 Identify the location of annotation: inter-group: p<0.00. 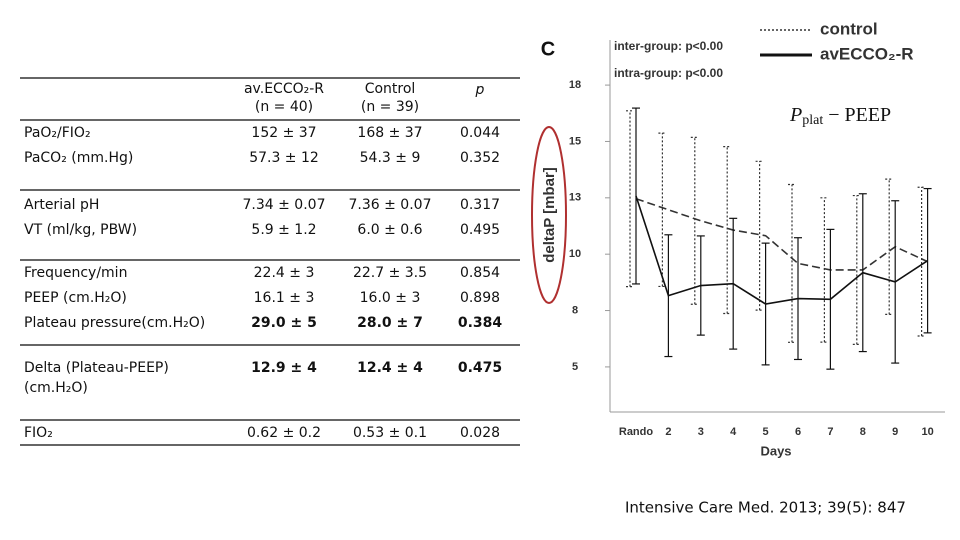
(668, 46).